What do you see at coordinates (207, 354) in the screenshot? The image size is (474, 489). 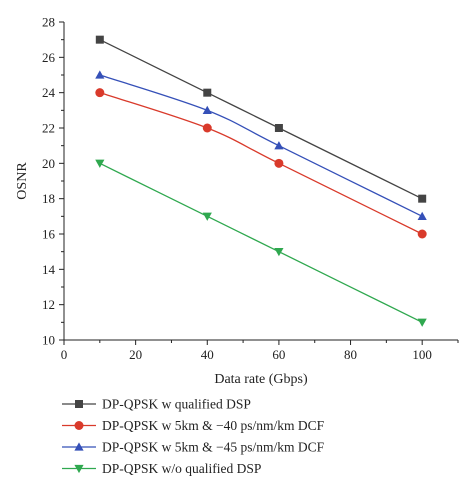 I see `x-tick-label: 40` at bounding box center [207, 354].